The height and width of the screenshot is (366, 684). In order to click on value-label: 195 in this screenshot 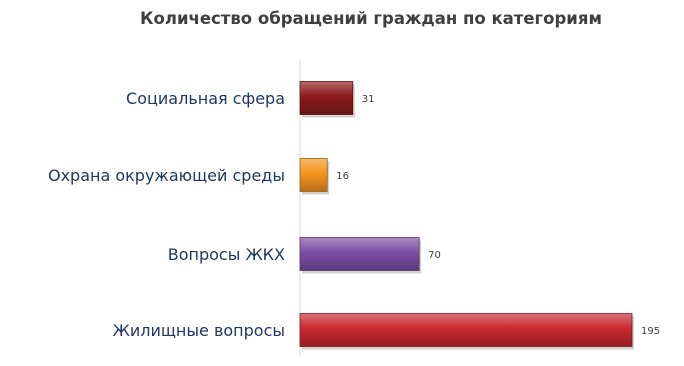, I will do `click(650, 331)`.